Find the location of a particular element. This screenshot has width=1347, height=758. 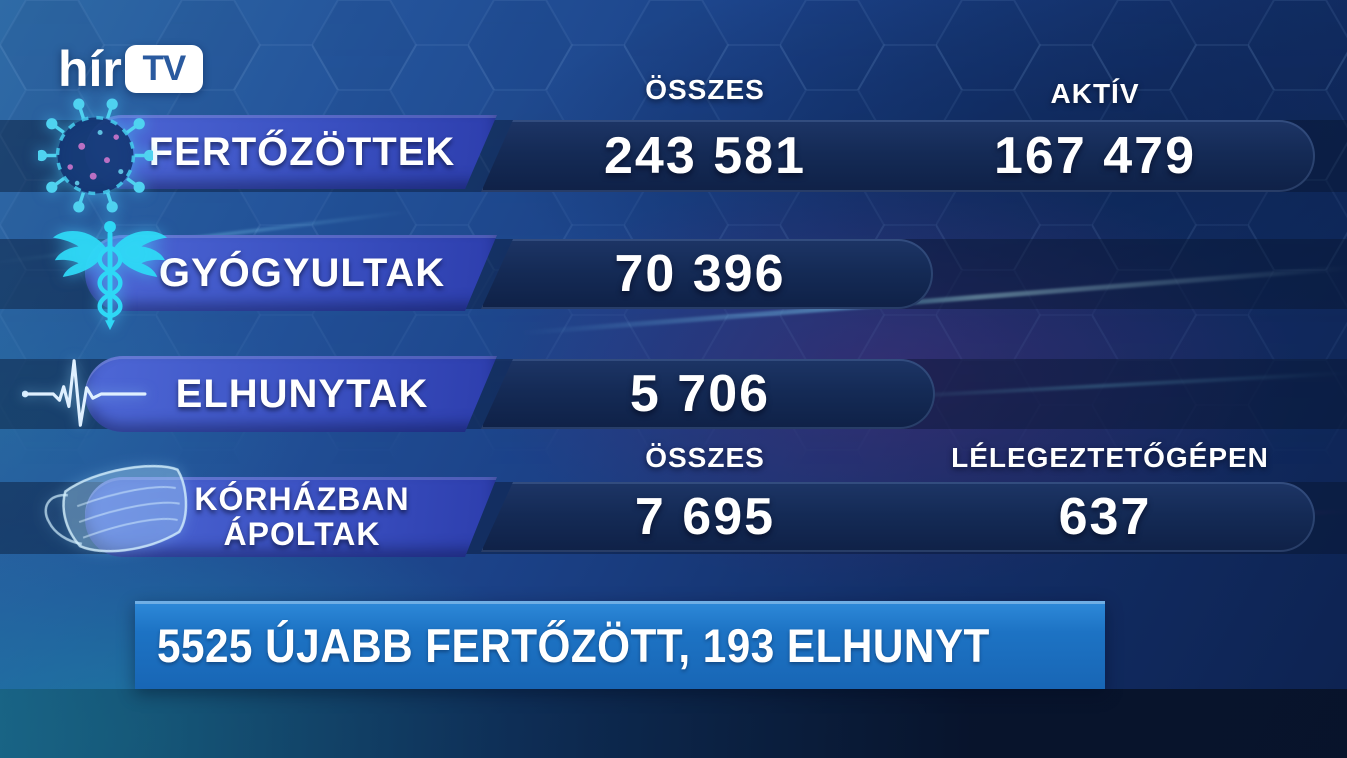

hospitalized-ventilator-value: 637 is located at coordinates (1105, 517).